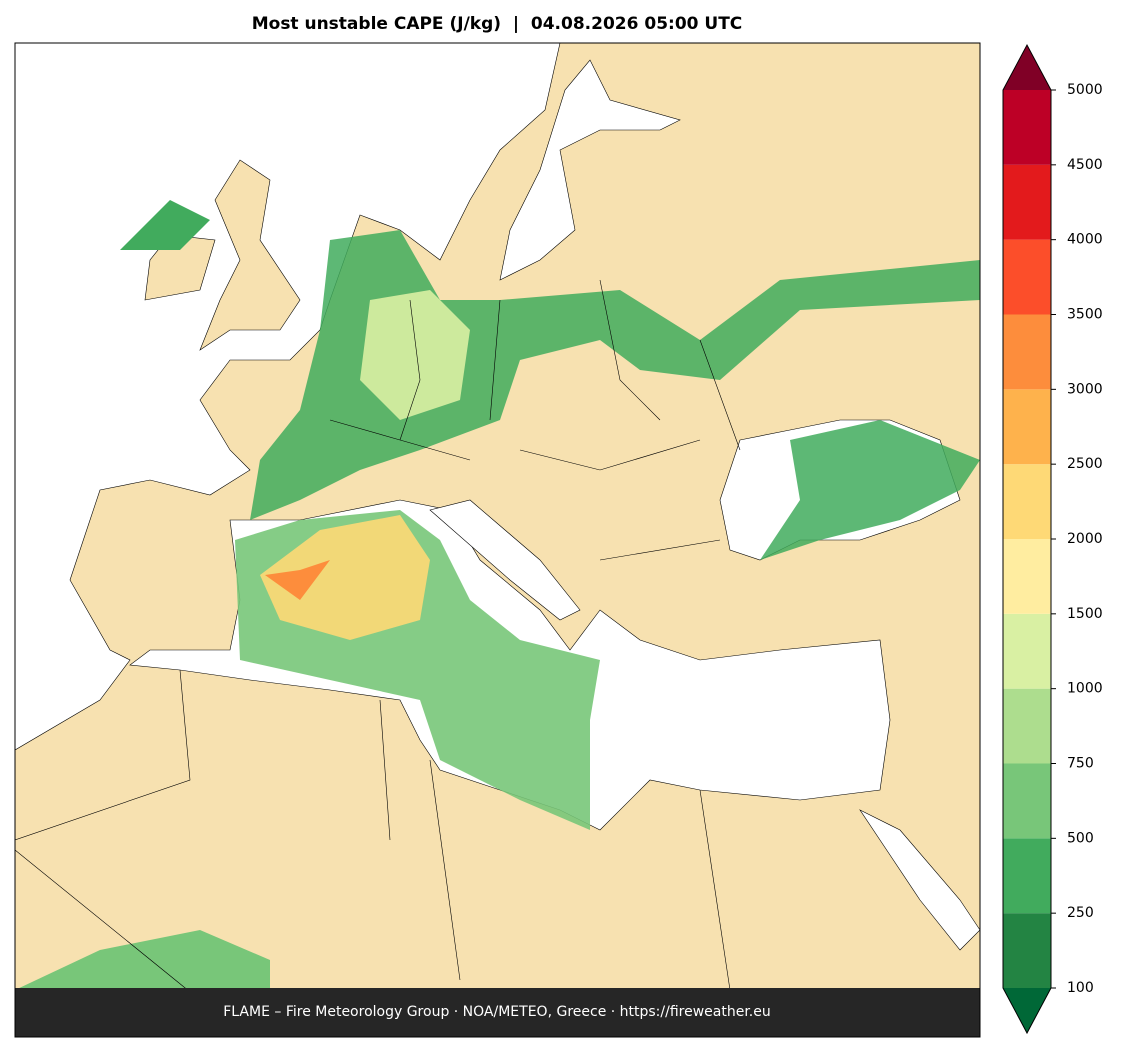 The height and width of the screenshot is (1052, 1124). Describe the element at coordinates (1027, 67) in the screenshot. I see `colorbar-over` at that location.